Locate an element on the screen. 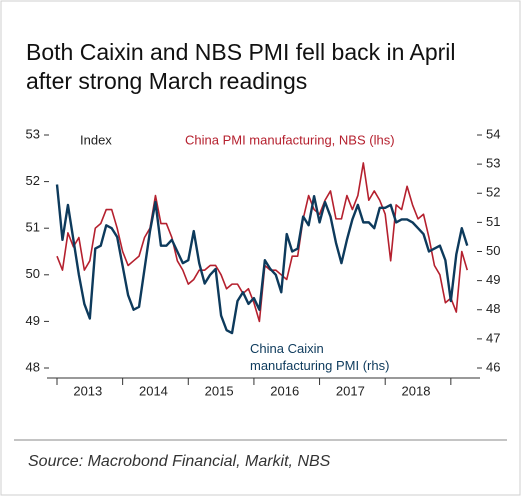 This screenshot has height=496, width=521. y2-tick-label: 53 is located at coordinates (493, 163).